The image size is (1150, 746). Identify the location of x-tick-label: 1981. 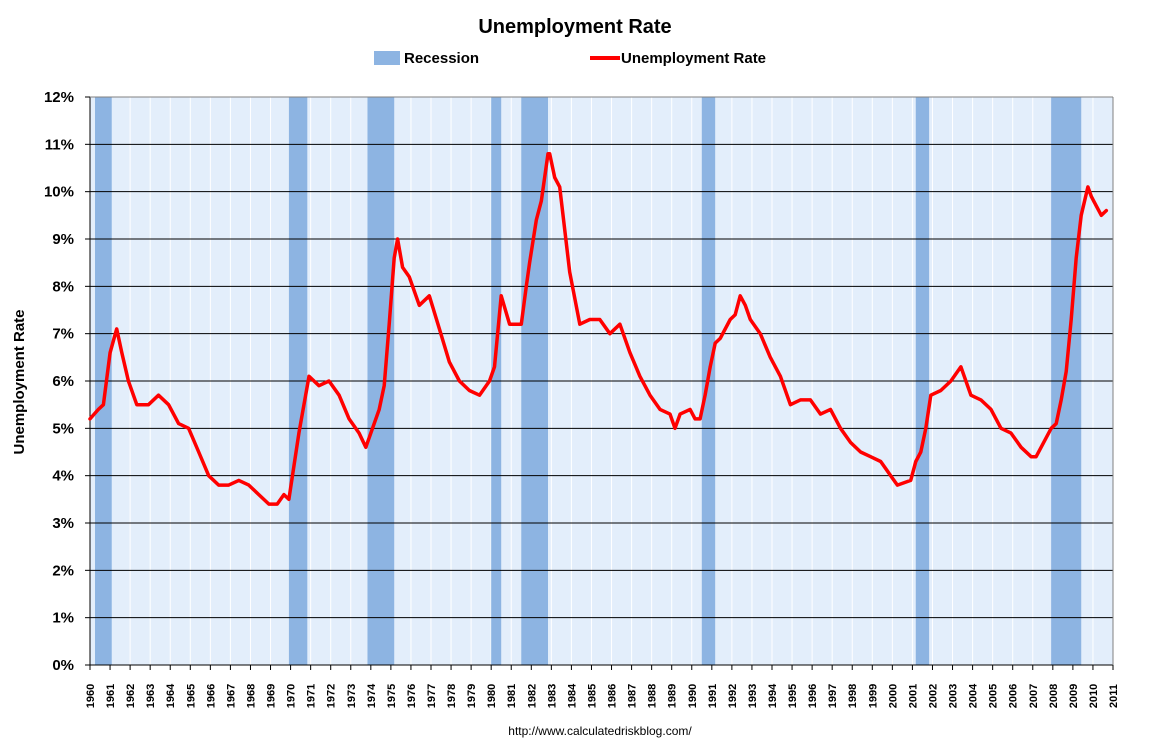
(512, 696).